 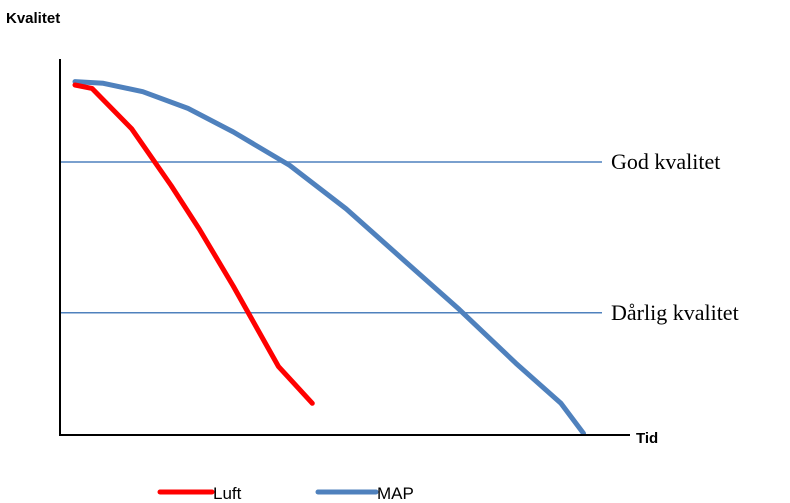 I want to click on legend-label-luft: Luft, so click(x=227, y=493).